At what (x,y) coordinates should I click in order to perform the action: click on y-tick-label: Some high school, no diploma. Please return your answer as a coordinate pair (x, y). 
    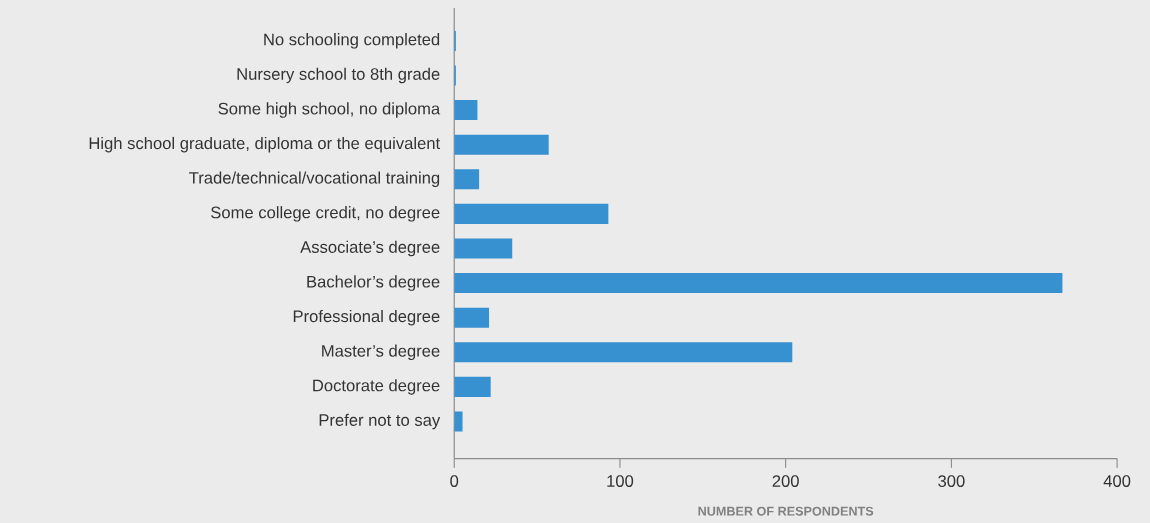
    Looking at the image, I should click on (329, 110).